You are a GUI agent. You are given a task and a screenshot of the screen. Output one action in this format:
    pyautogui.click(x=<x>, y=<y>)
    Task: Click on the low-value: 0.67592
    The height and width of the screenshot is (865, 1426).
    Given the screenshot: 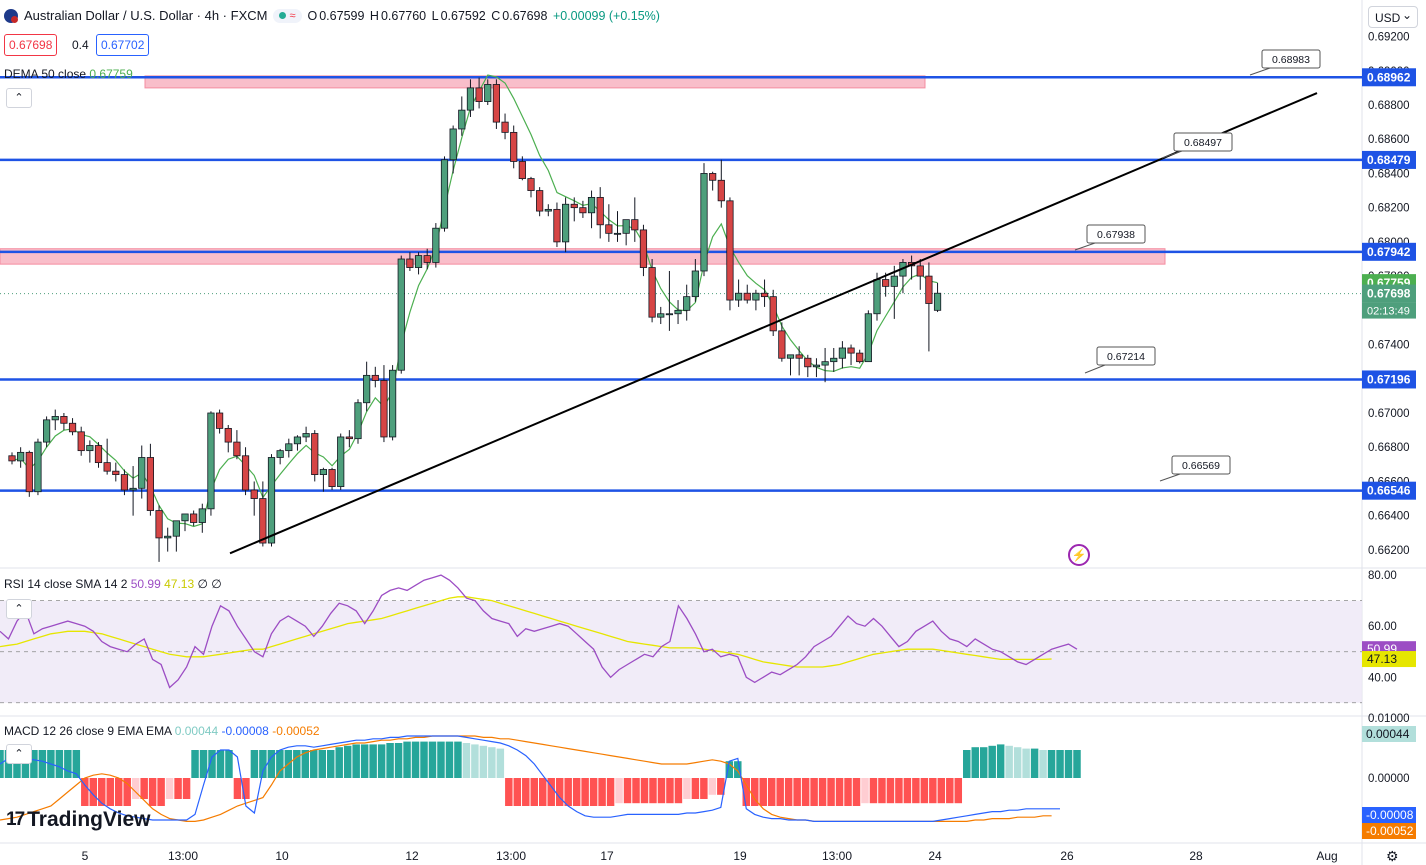 What is the action you would take?
    pyautogui.click(x=463, y=15)
    